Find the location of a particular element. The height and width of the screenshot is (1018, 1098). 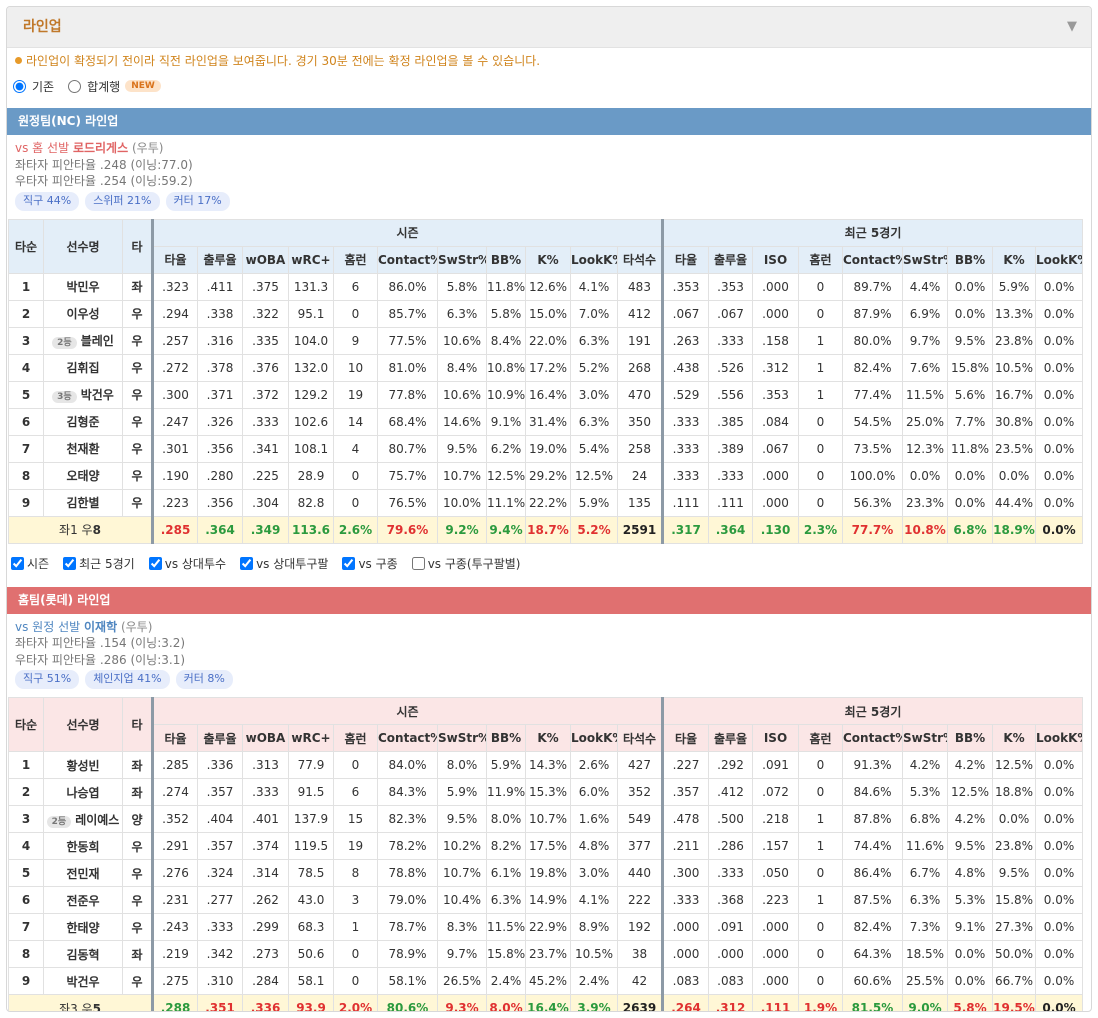

stat-cell: .356 is located at coordinates (220, 502).